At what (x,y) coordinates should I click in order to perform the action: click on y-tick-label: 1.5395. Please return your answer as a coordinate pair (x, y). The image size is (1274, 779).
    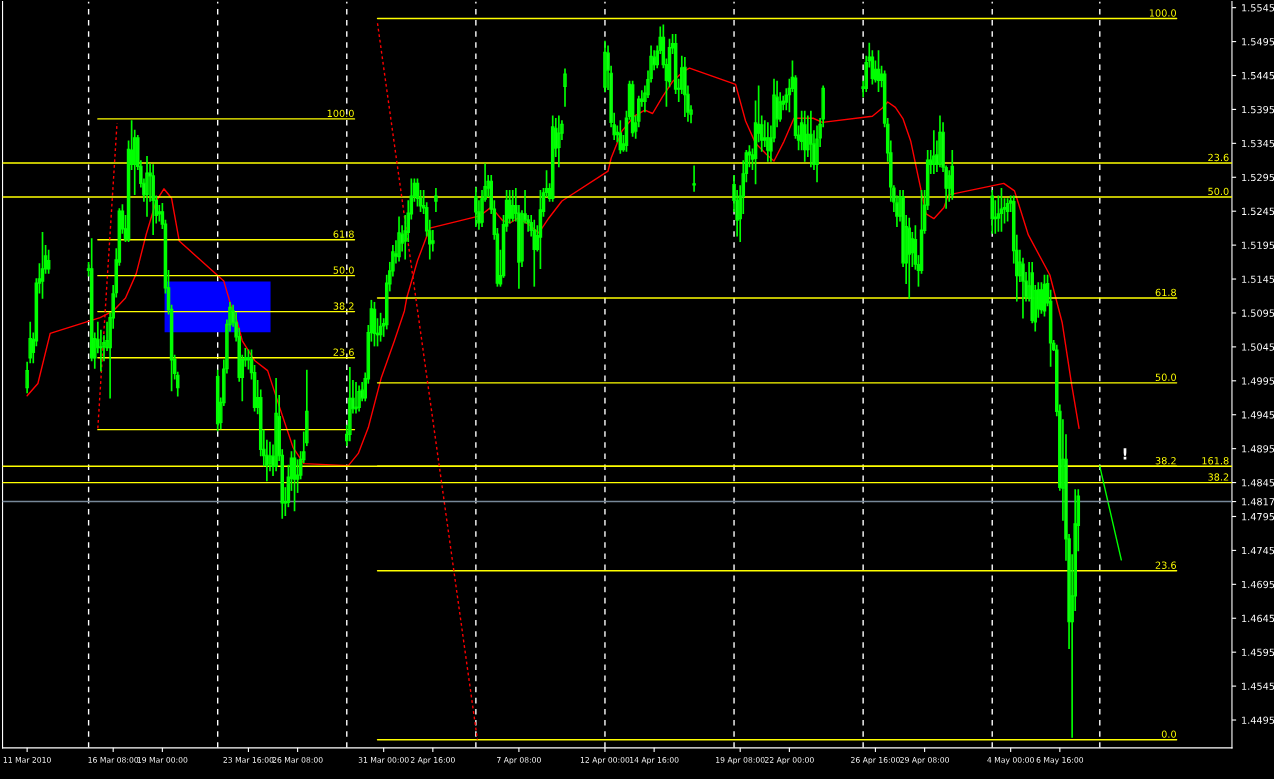
    Looking at the image, I should click on (1258, 109).